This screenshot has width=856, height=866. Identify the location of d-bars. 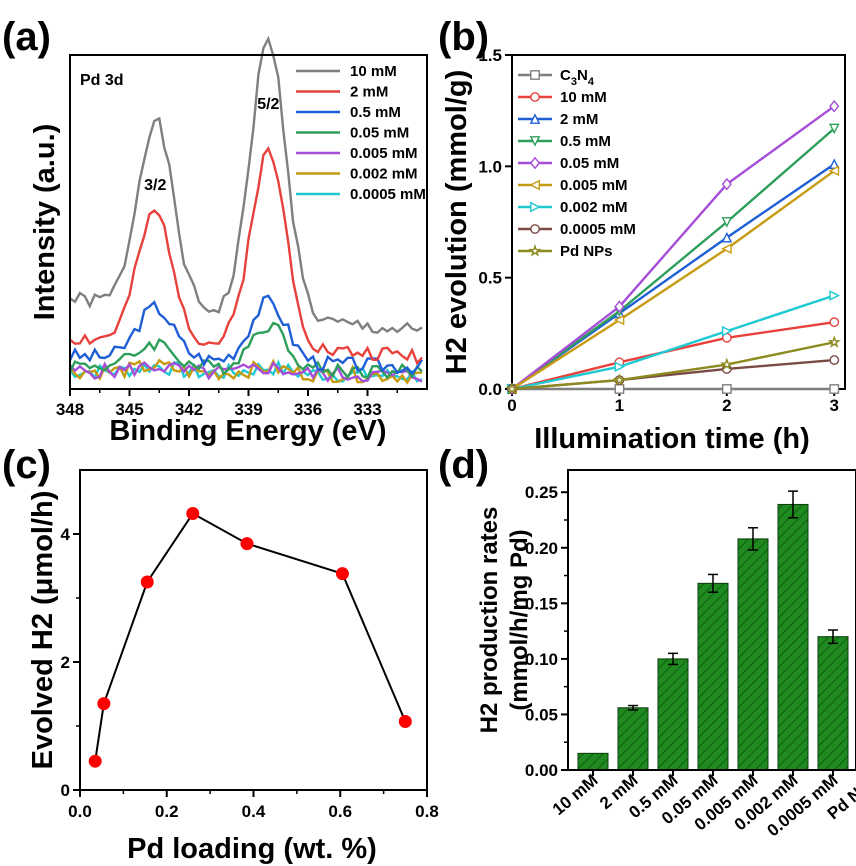
(713, 630).